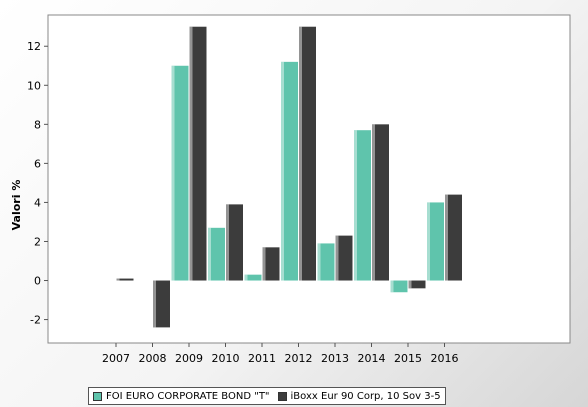 This screenshot has height=407, width=588. Describe the element at coordinates (408, 358) in the screenshot. I see `x-tick-label: 2015` at that location.